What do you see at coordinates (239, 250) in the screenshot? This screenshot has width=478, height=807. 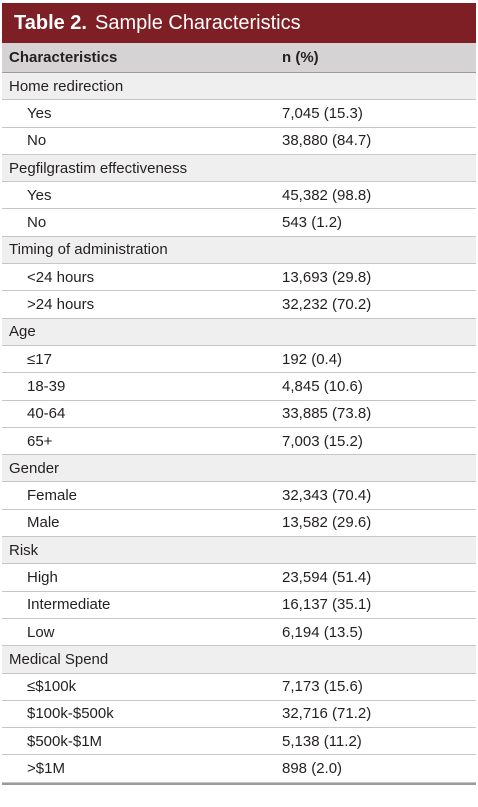 I see `category-row: Timing of administration` at bounding box center [239, 250].